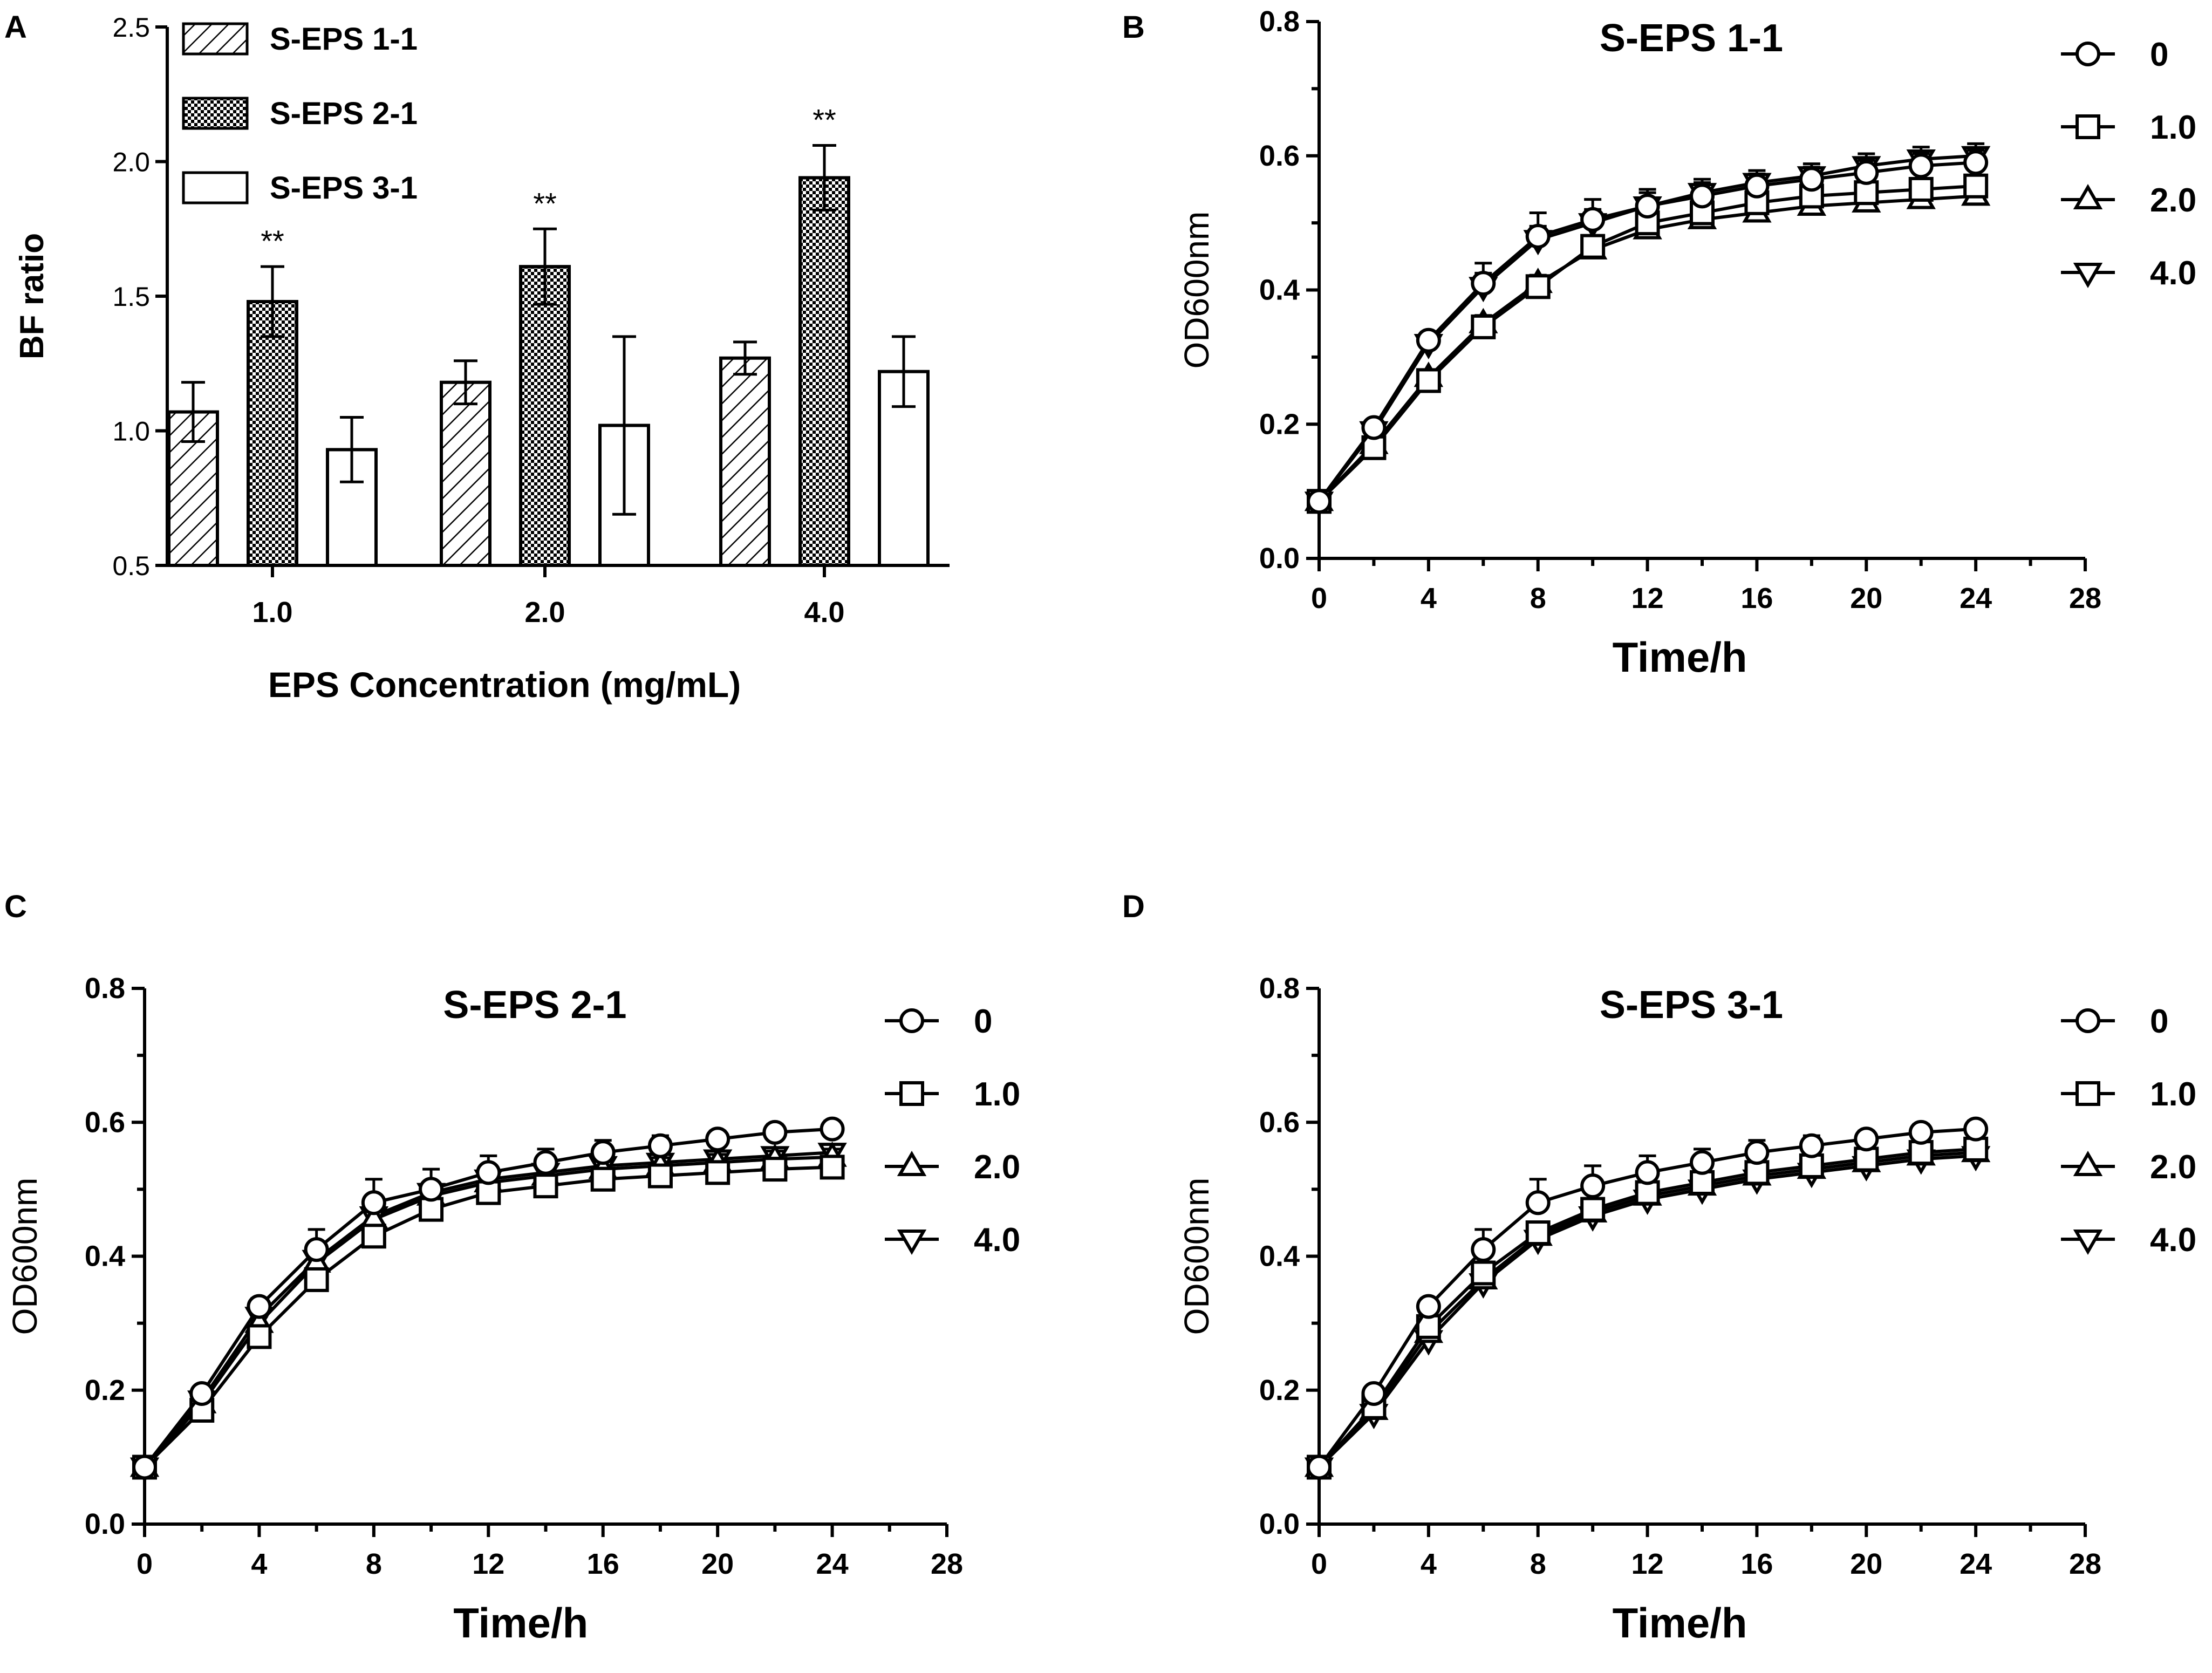 The image size is (2212, 1673). I want to click on legend-label-s-eps-2-1: S-EPS 2-1, so click(344, 113).